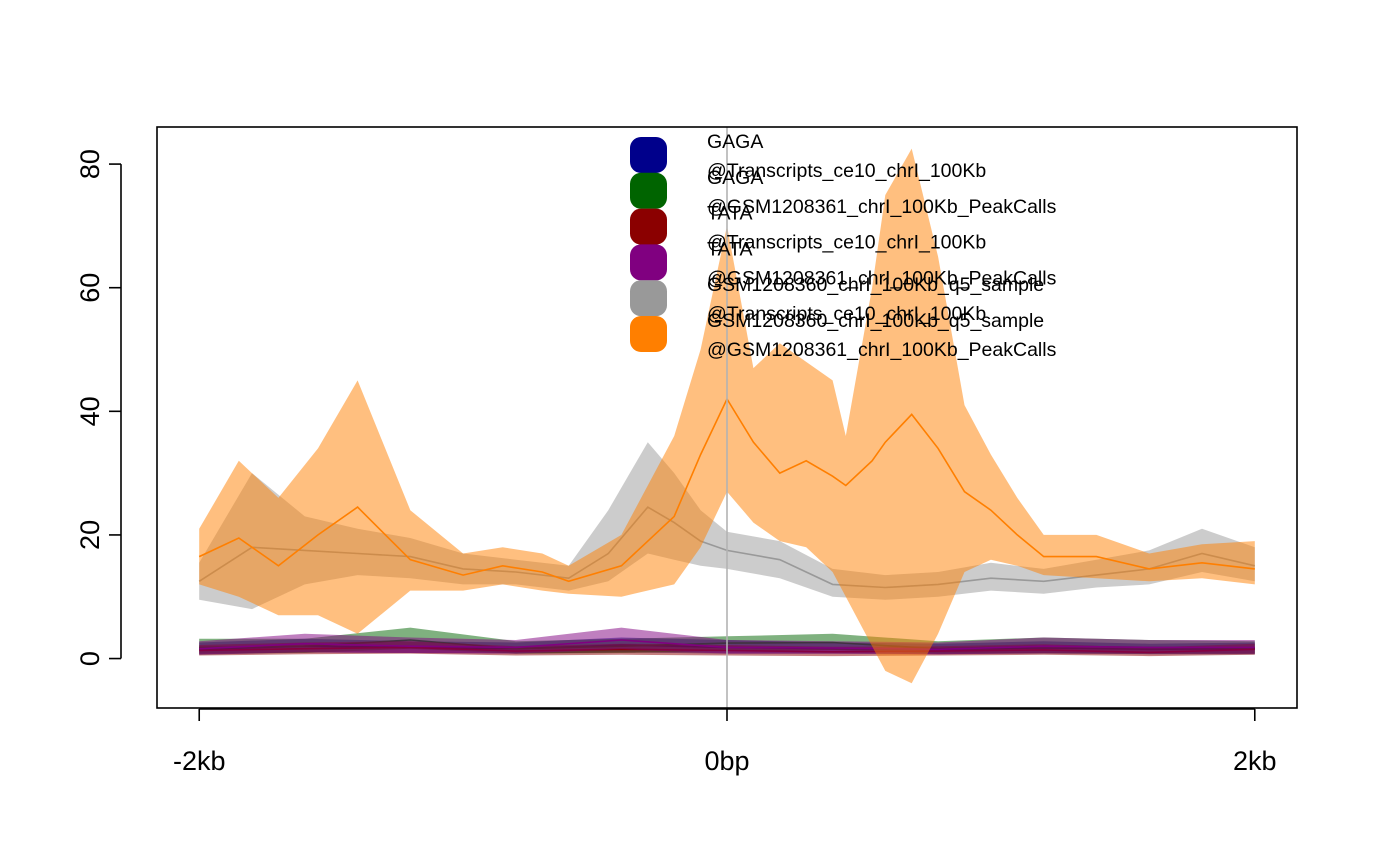 Image resolution: width=1400 pixels, height=865 pixels. Describe the element at coordinates (90, 288) in the screenshot. I see `y-tick-label: 60` at that location.